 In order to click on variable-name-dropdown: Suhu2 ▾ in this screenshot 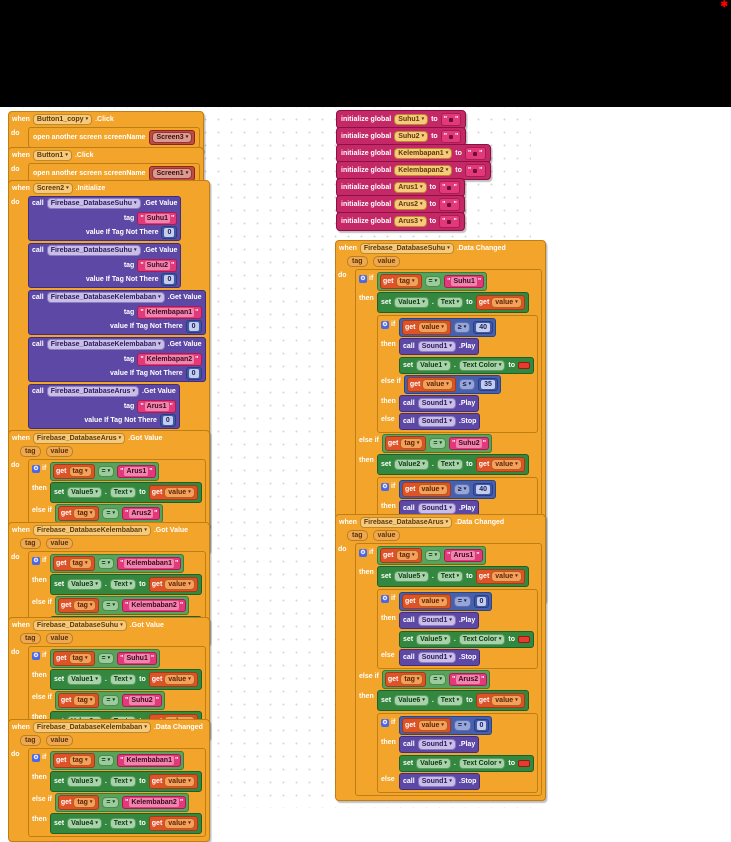, I will do `click(411, 136)`.